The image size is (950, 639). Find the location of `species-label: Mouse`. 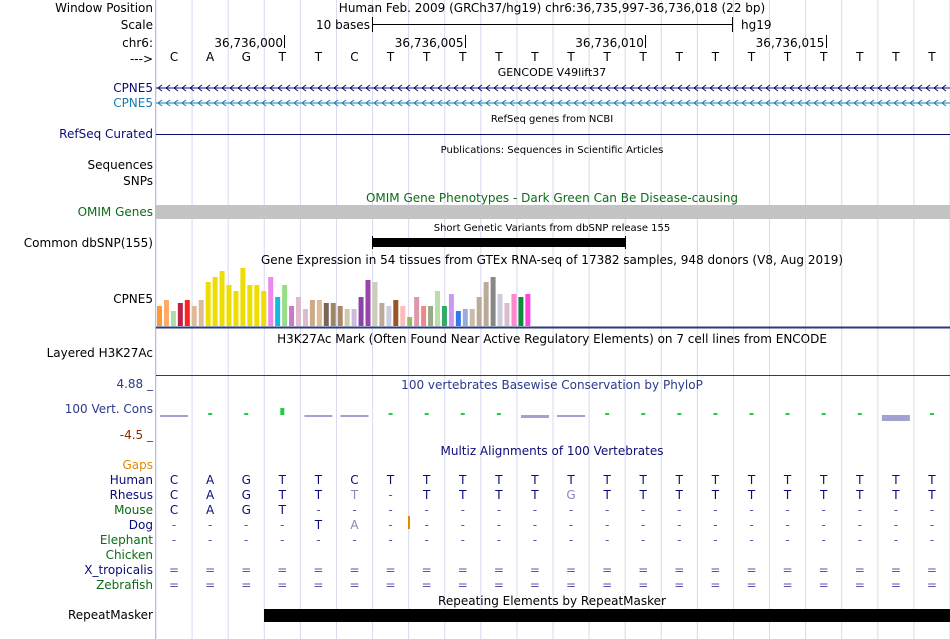

species-label: Mouse is located at coordinates (133, 510).